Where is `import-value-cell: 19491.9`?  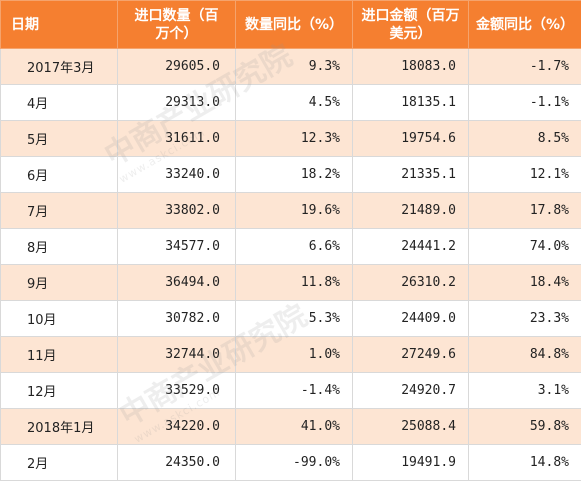 import-value-cell: 19491.9 is located at coordinates (410, 462).